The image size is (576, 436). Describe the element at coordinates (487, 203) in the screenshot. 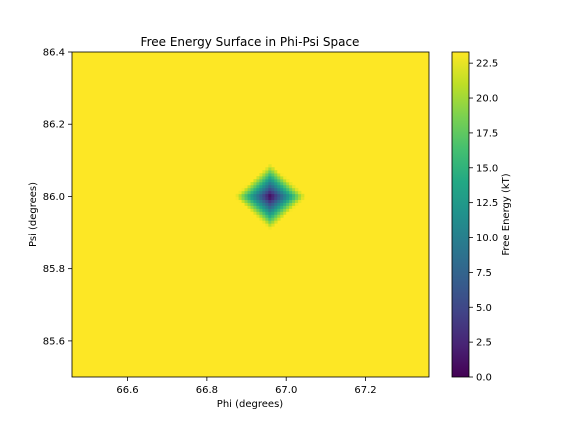

I see `colorbar-tick-label: 12.5` at that location.